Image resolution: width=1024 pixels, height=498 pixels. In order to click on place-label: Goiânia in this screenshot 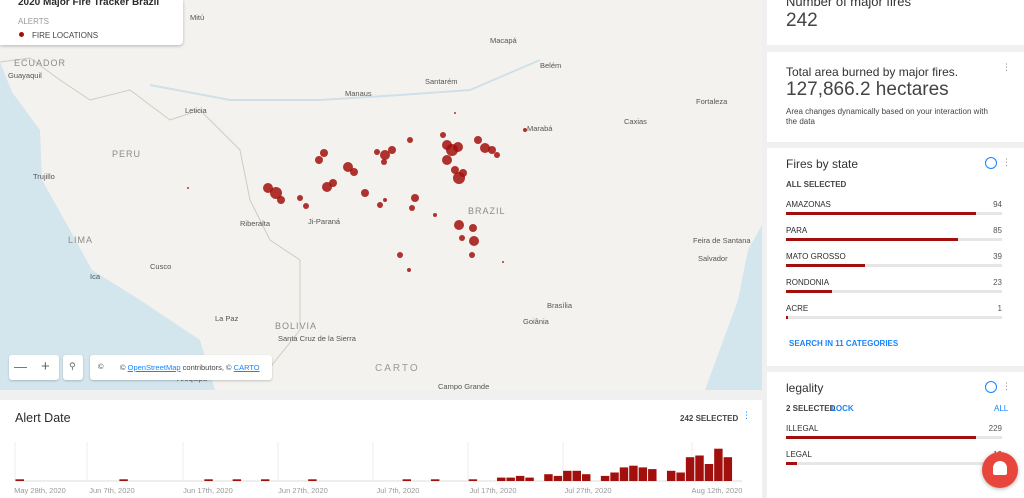, I will do `click(536, 321)`.